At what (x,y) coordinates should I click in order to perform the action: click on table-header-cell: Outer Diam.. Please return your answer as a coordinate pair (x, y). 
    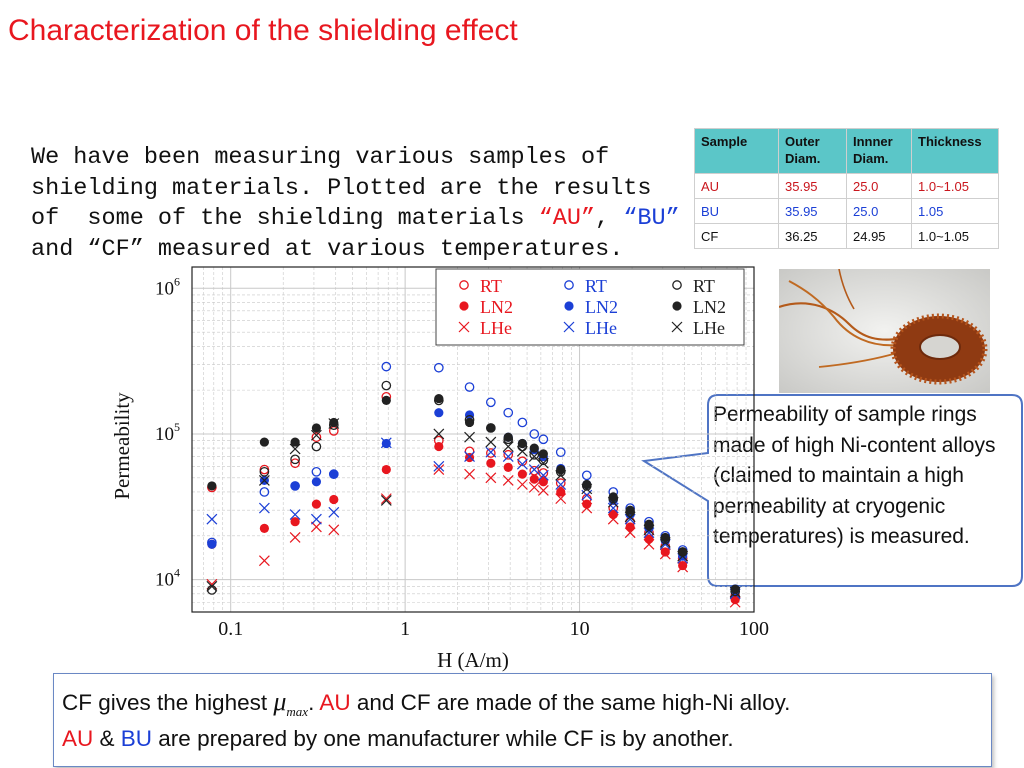
    Looking at the image, I should click on (812, 151).